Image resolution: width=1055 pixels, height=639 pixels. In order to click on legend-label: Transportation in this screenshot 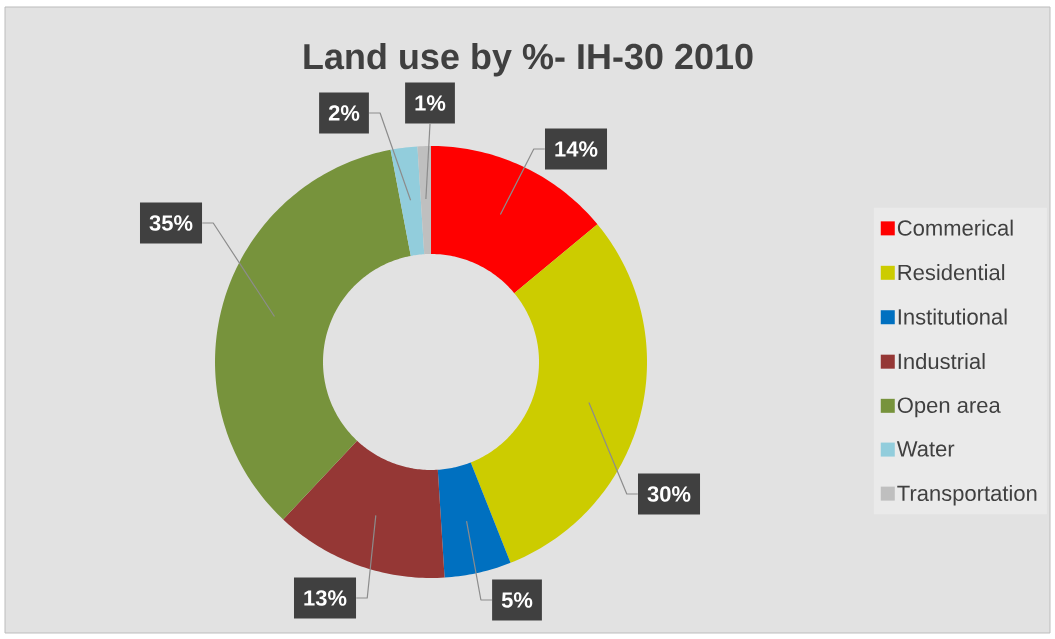, I will do `click(967, 495)`.